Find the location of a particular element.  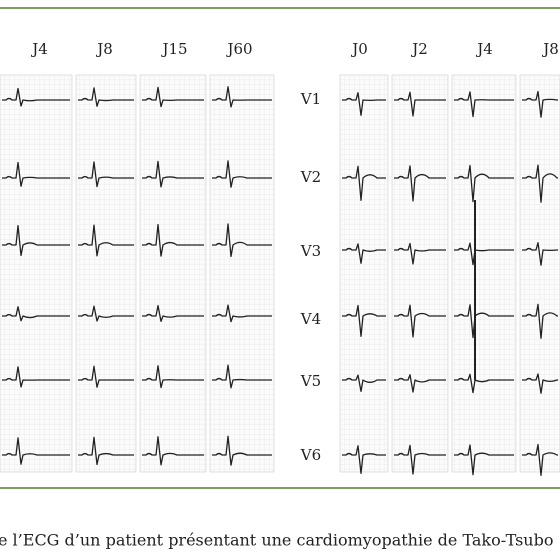

column-header: J2 is located at coordinates (419, 49).